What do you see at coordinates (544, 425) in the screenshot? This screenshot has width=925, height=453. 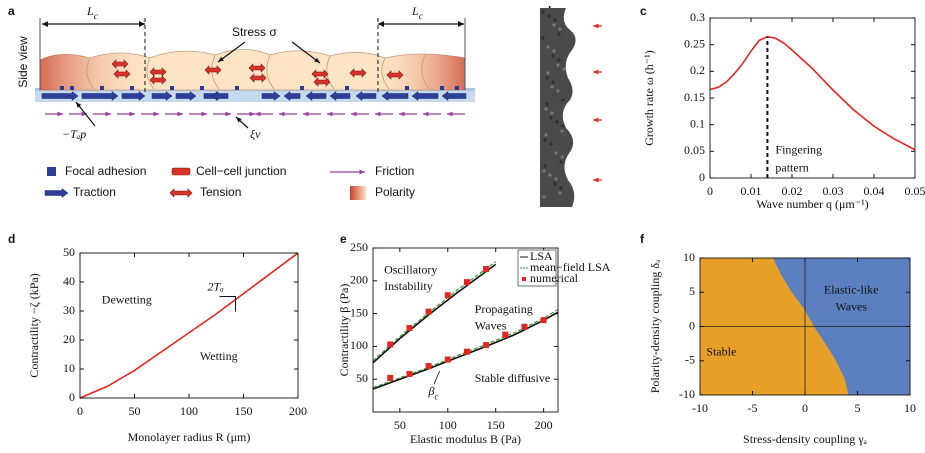 I see `x-tick-label: 200` at bounding box center [544, 425].